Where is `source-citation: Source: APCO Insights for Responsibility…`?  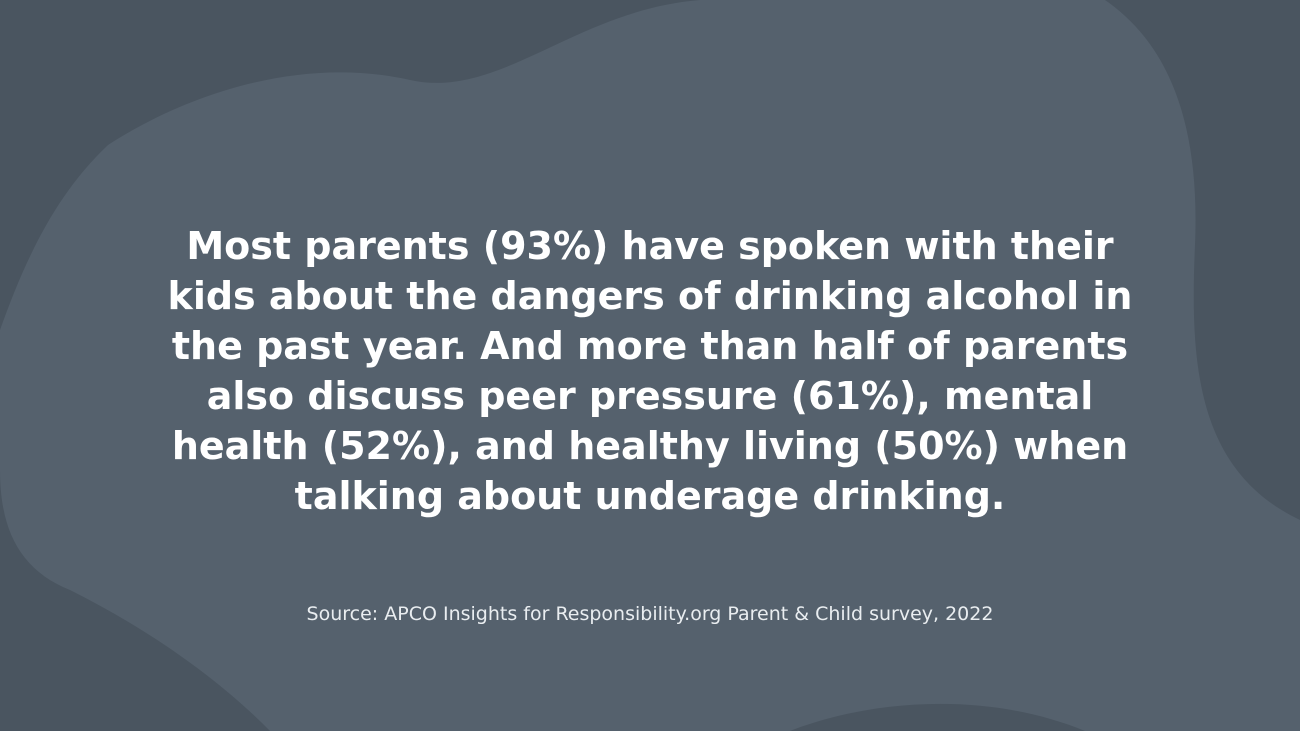
source-citation: Source: APCO Insights for Responsibility… is located at coordinates (650, 614).